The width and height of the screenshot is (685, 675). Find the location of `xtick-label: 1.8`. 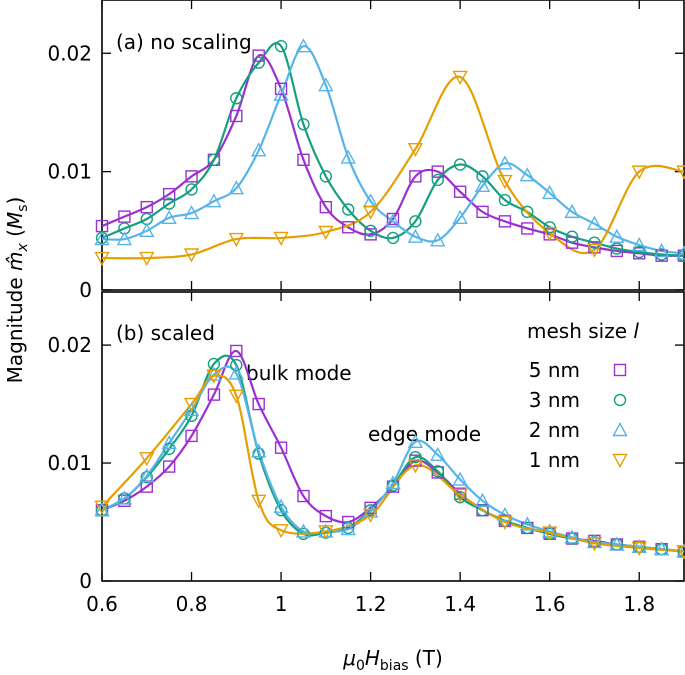

xtick-label: 1.8 is located at coordinates (639, 604).